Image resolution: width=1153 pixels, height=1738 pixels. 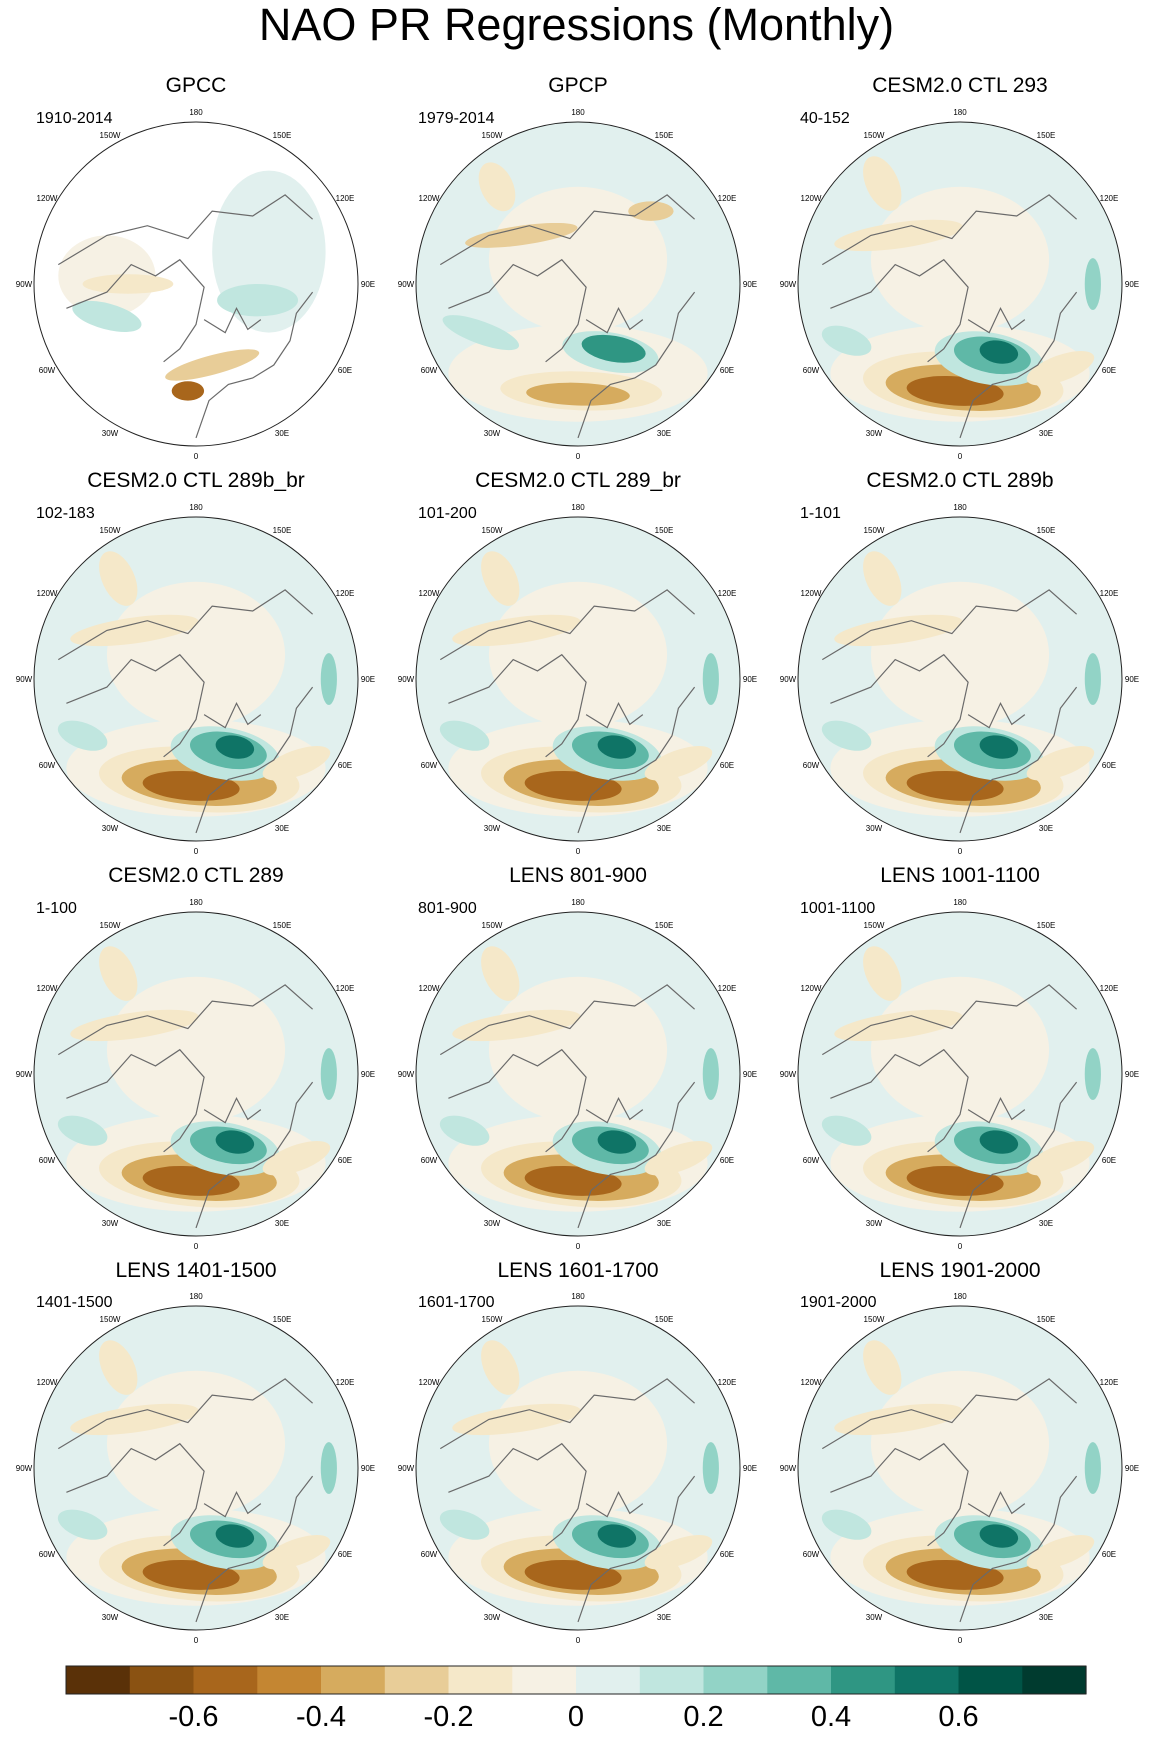 What do you see at coordinates (820, 513) in the screenshot?
I see `period-label: 1-101` at bounding box center [820, 513].